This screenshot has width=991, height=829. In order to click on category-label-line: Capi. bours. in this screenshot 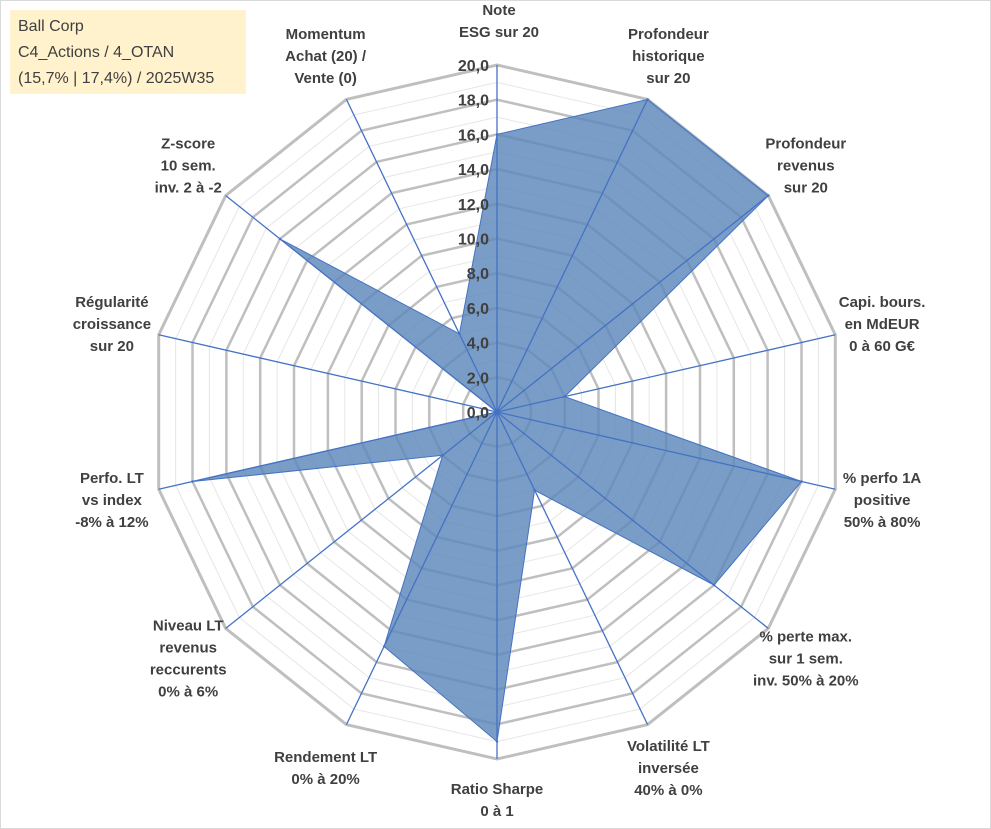, I will do `click(882, 302)`.